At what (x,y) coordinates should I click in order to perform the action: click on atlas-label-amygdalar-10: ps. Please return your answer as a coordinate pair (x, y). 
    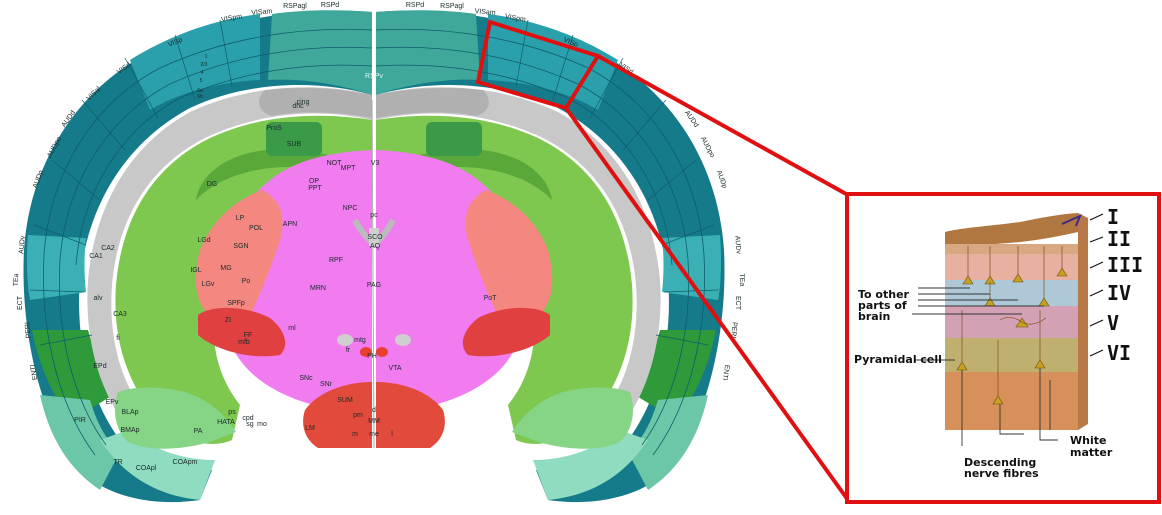
    Looking at the image, I should click on (232, 412).